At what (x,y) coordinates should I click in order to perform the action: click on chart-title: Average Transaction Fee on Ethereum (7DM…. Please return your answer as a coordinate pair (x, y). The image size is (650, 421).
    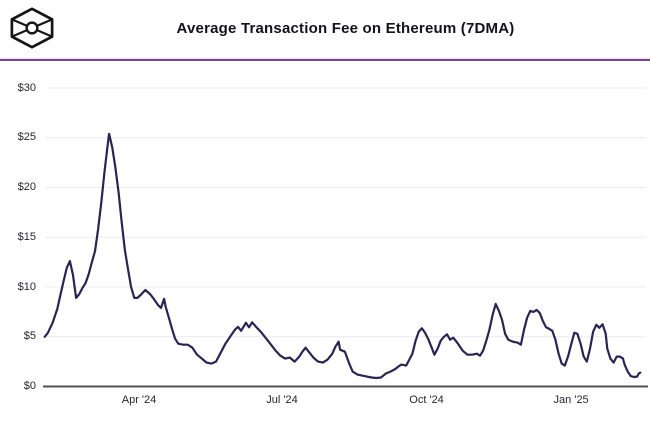
    Looking at the image, I should click on (345, 28).